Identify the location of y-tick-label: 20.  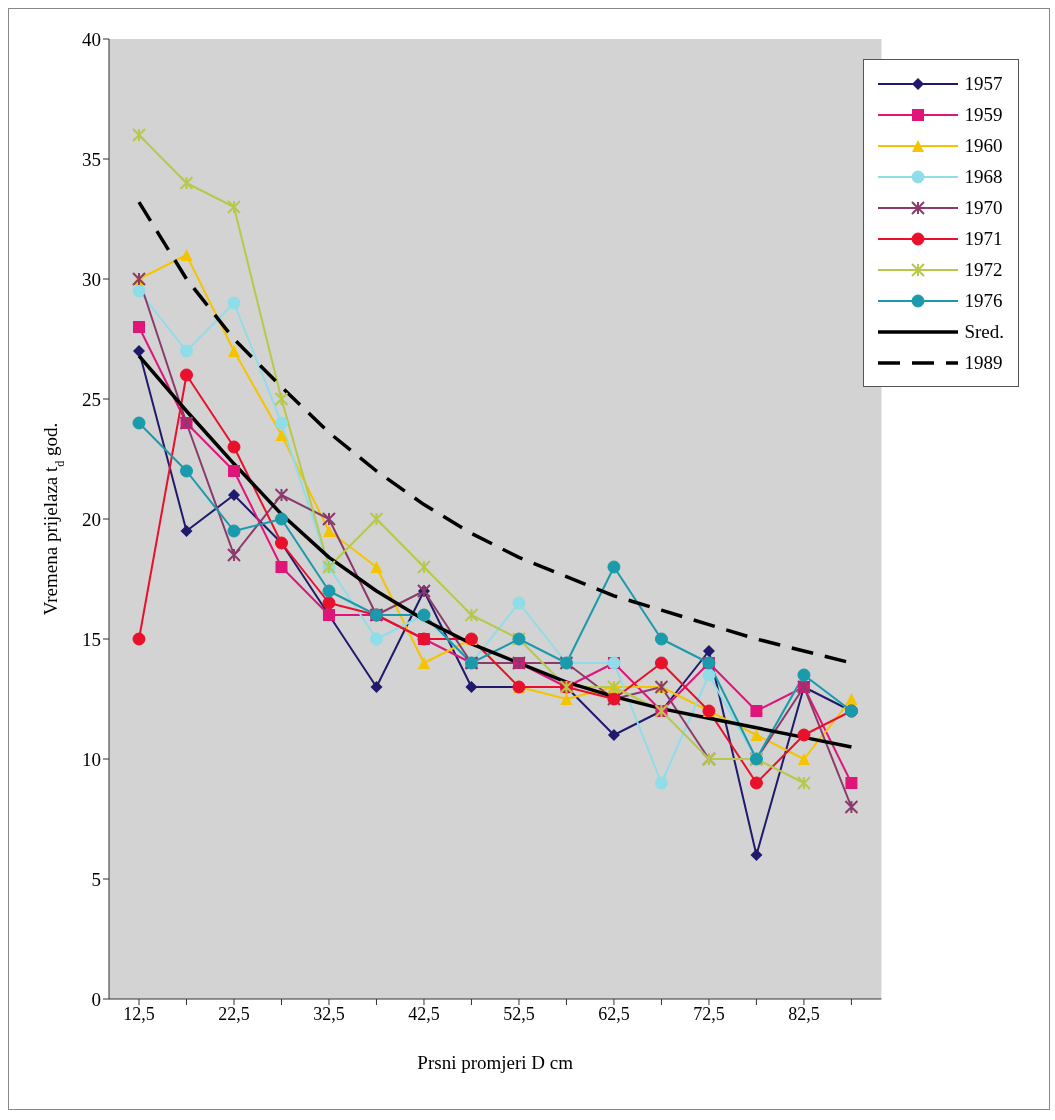
(91, 519).